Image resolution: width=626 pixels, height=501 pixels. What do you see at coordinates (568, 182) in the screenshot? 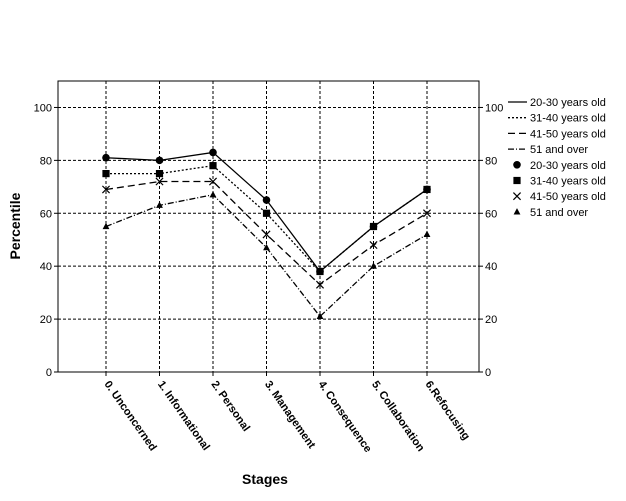
I see `legend-marker-label: 31-40 years old` at bounding box center [568, 182].